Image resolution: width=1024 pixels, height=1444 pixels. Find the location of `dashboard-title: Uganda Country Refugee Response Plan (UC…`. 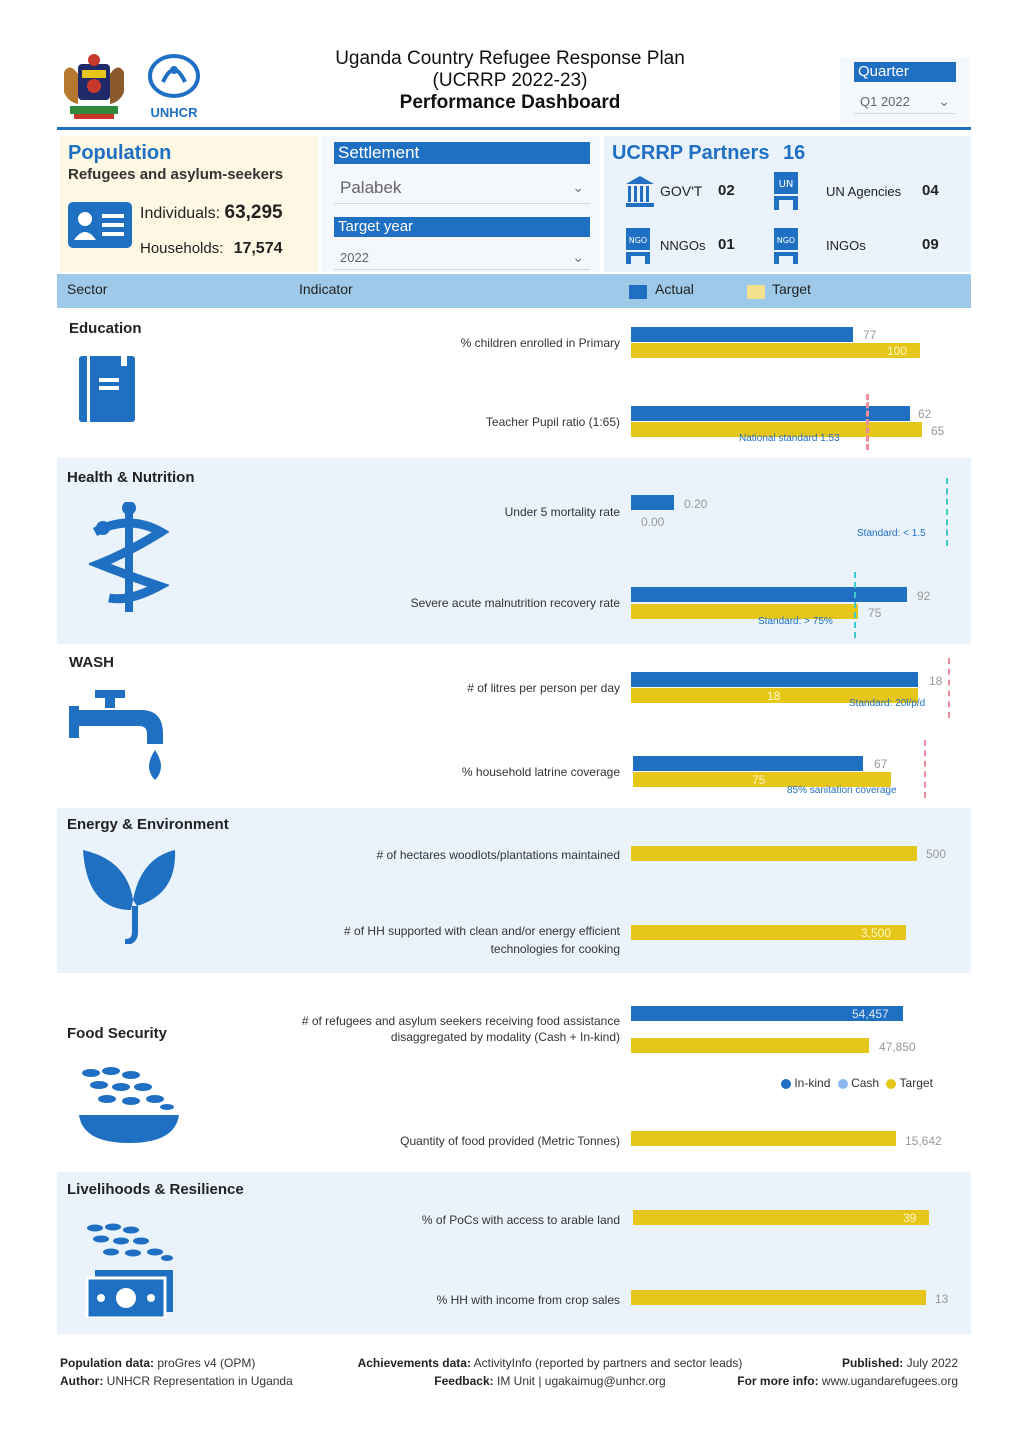

dashboard-title: Uganda Country Refugee Response Plan (UC… is located at coordinates (510, 81).